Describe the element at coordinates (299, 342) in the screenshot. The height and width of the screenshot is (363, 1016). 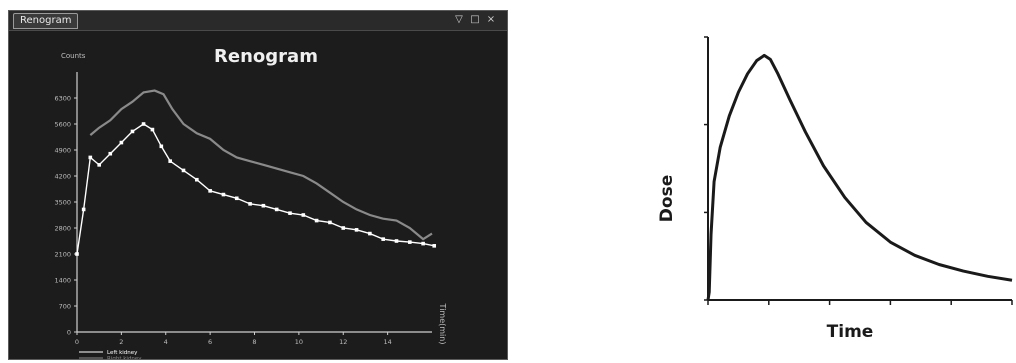
I see `x-tick-label: 10` at that location.